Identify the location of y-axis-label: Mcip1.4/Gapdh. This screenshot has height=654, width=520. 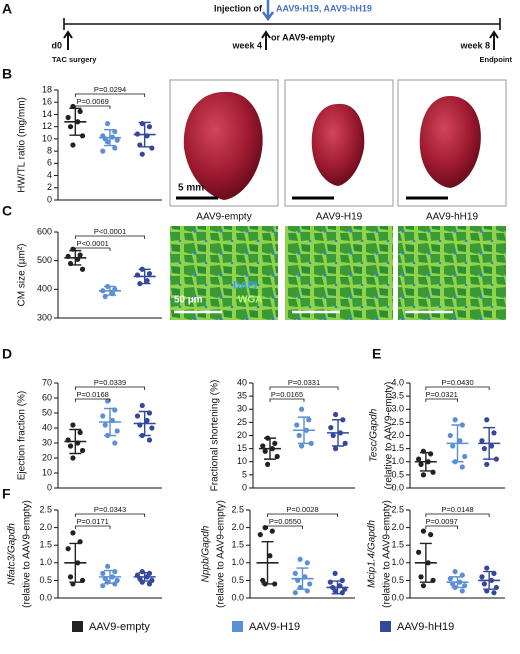
(372, 554).